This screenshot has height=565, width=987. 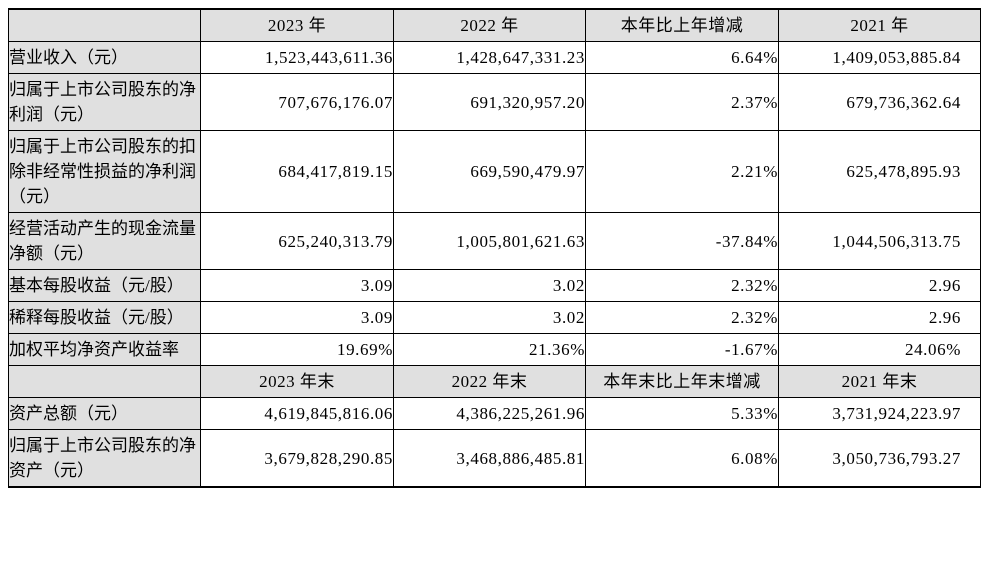 What do you see at coordinates (682, 413) in the screenshot?
I see `data-cell: 5.33%` at bounding box center [682, 413].